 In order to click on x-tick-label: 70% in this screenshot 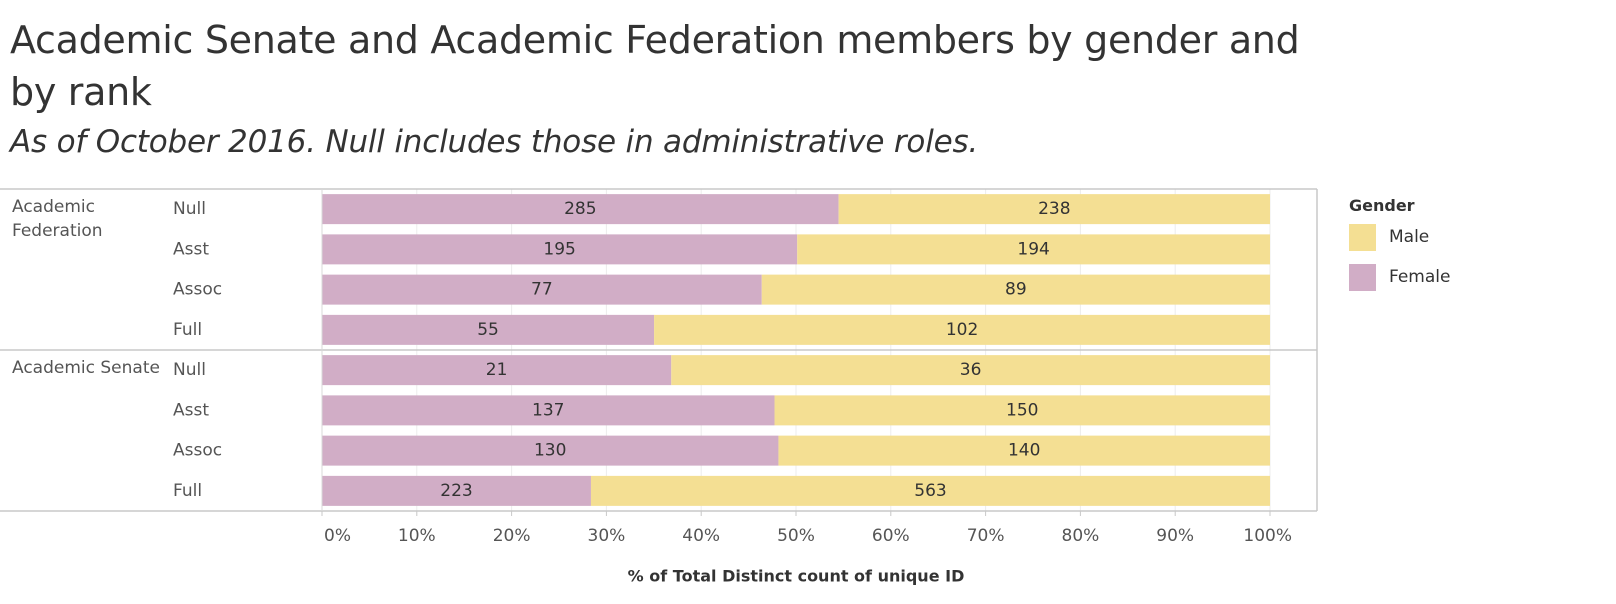, I will do `click(986, 536)`.